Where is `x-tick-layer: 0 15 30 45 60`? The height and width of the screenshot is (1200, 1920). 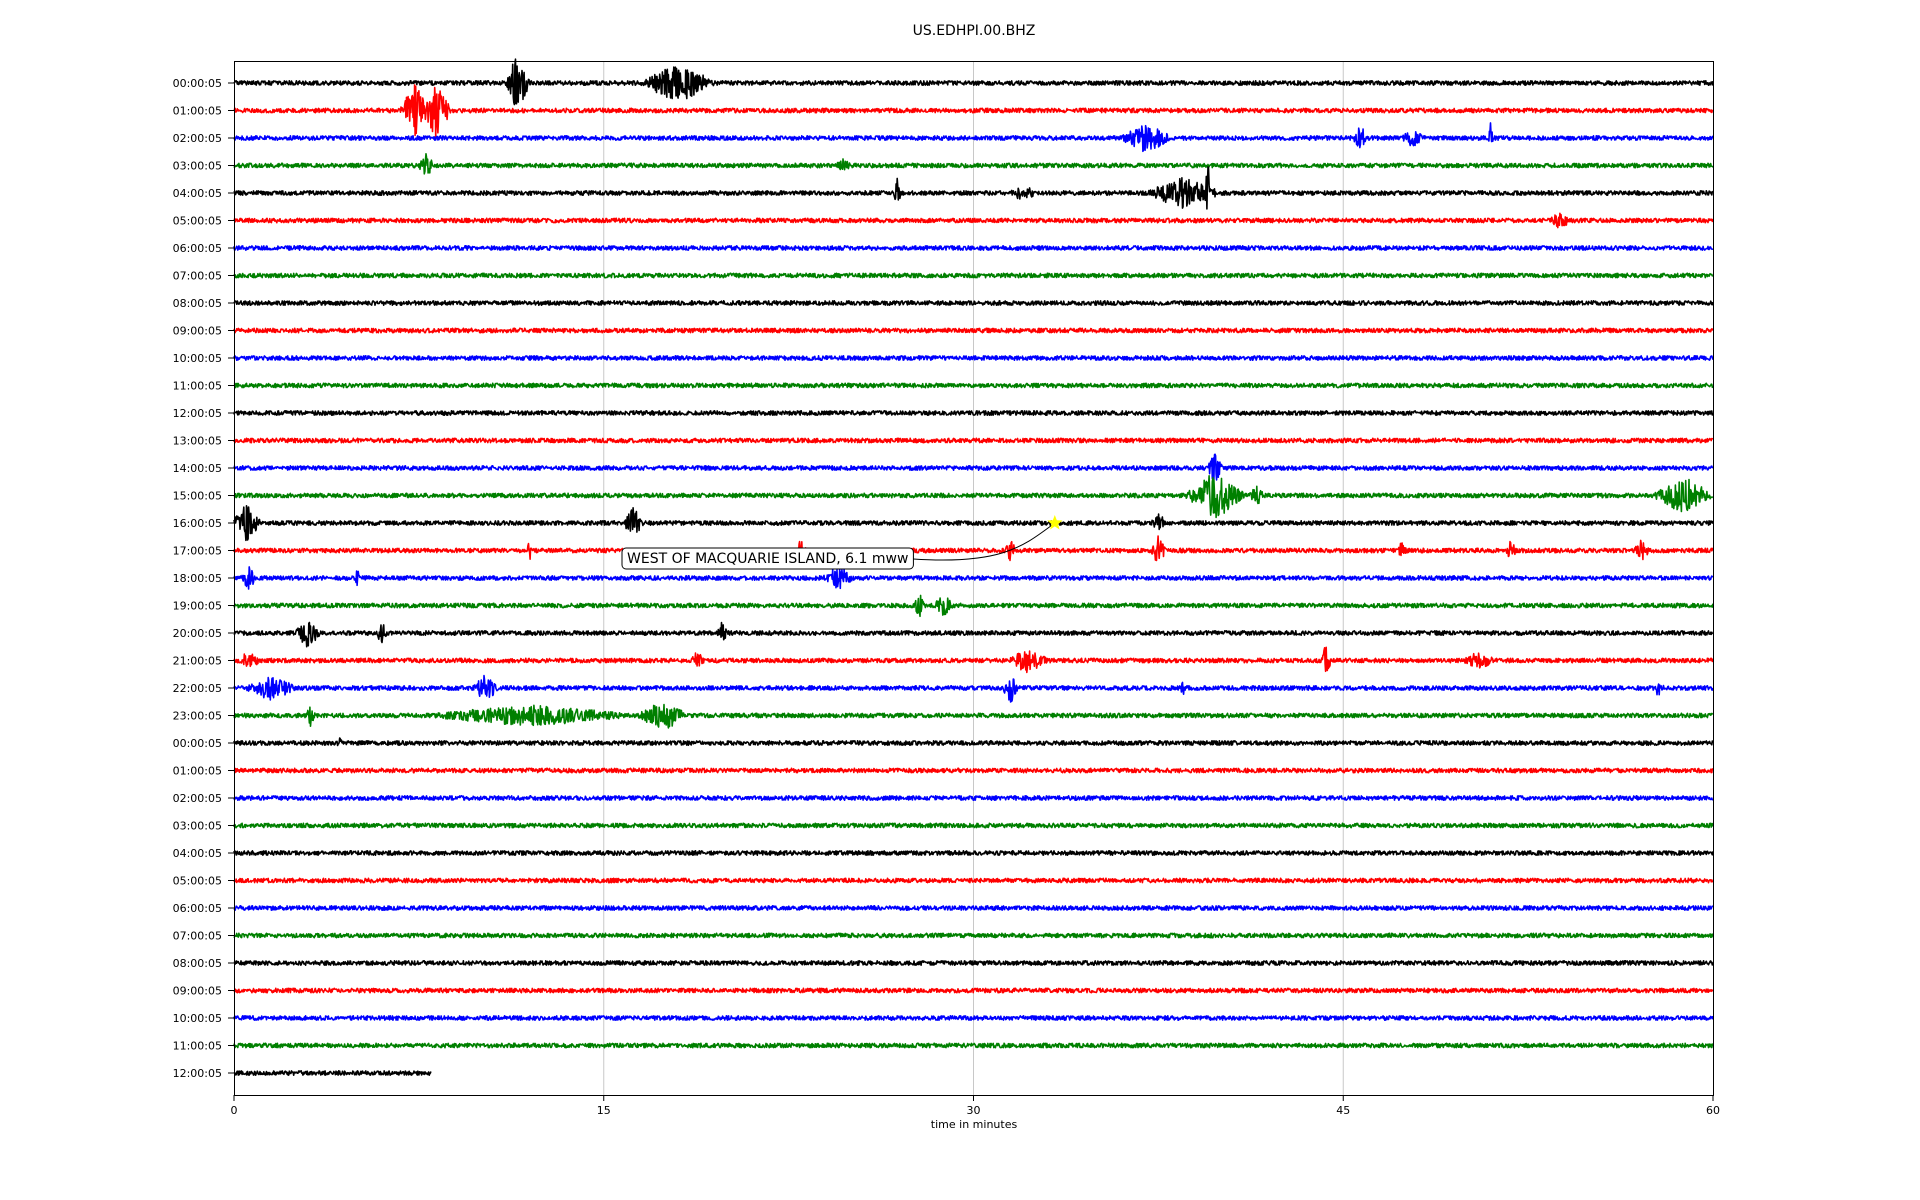
x-tick-layer: 0 15 30 45 60 is located at coordinates (975, 1106).